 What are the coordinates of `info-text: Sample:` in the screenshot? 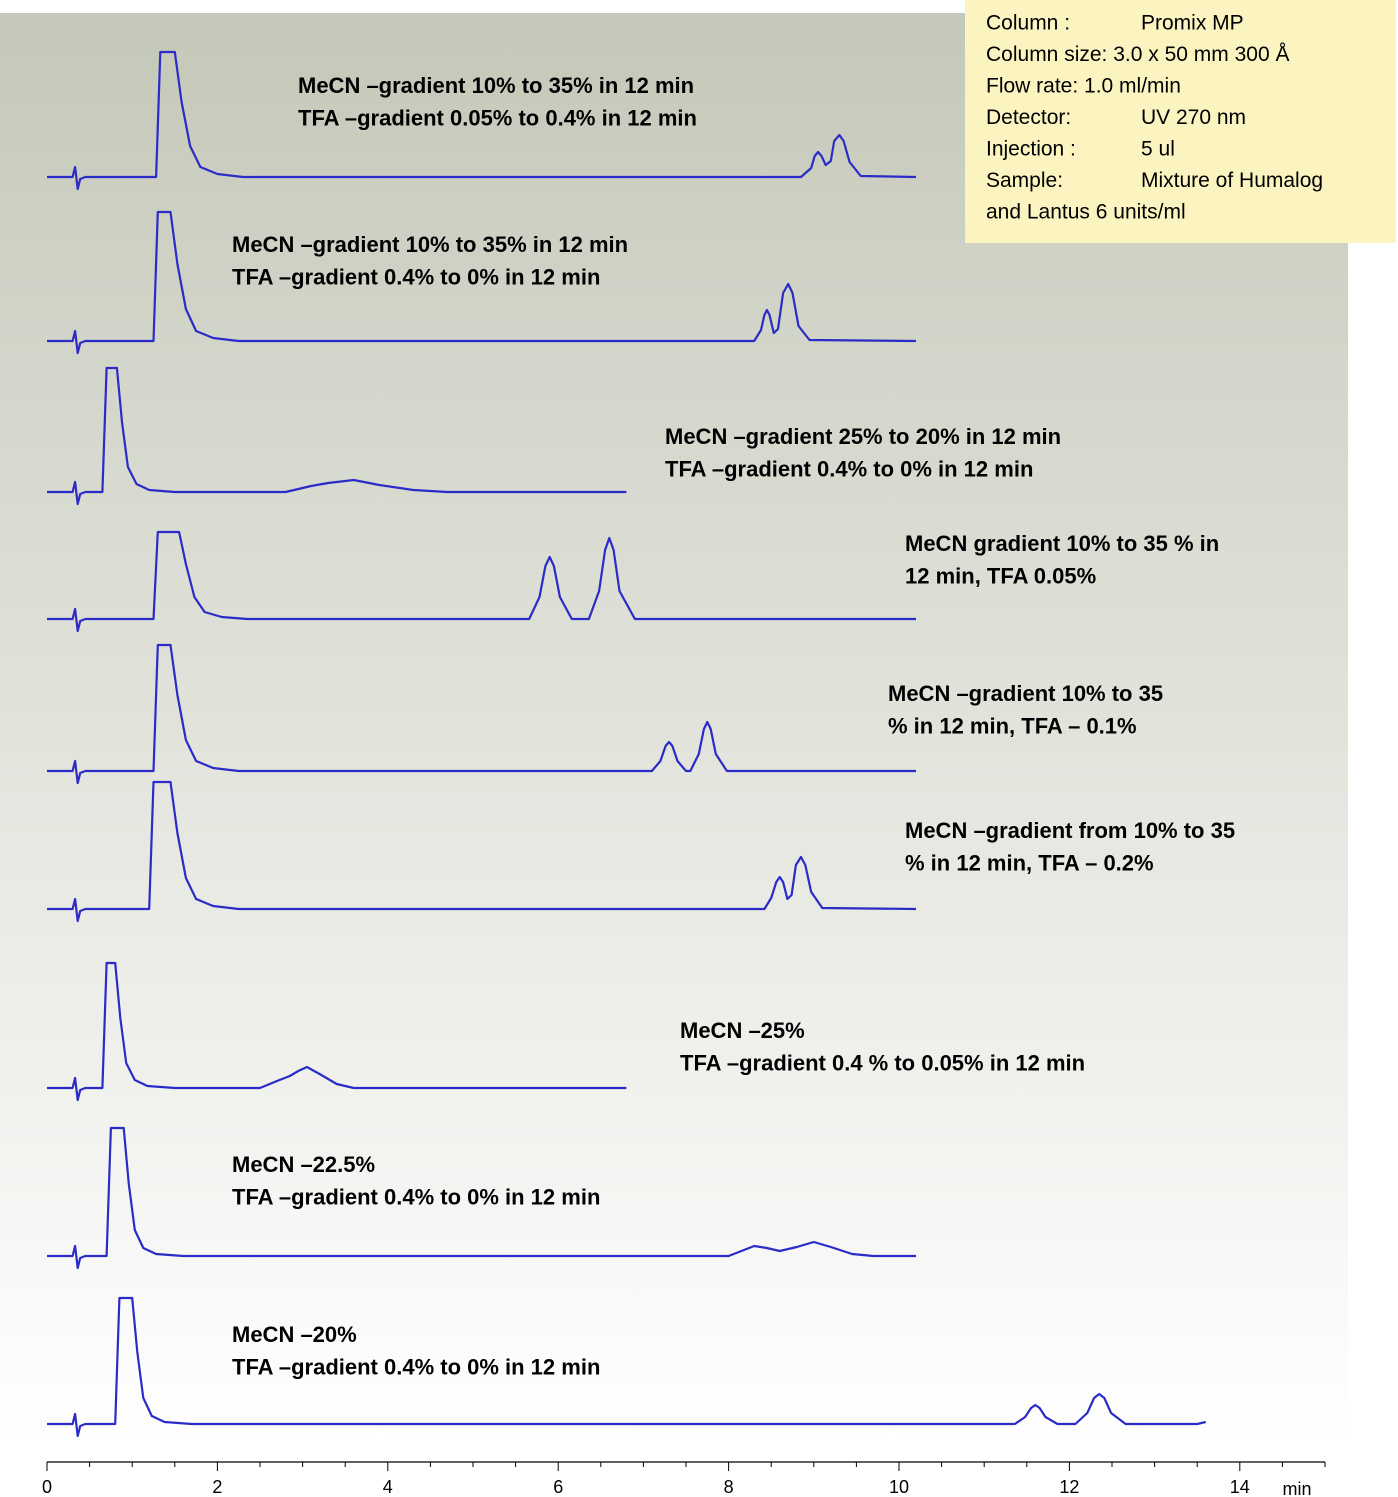 It's located at (1024, 180).